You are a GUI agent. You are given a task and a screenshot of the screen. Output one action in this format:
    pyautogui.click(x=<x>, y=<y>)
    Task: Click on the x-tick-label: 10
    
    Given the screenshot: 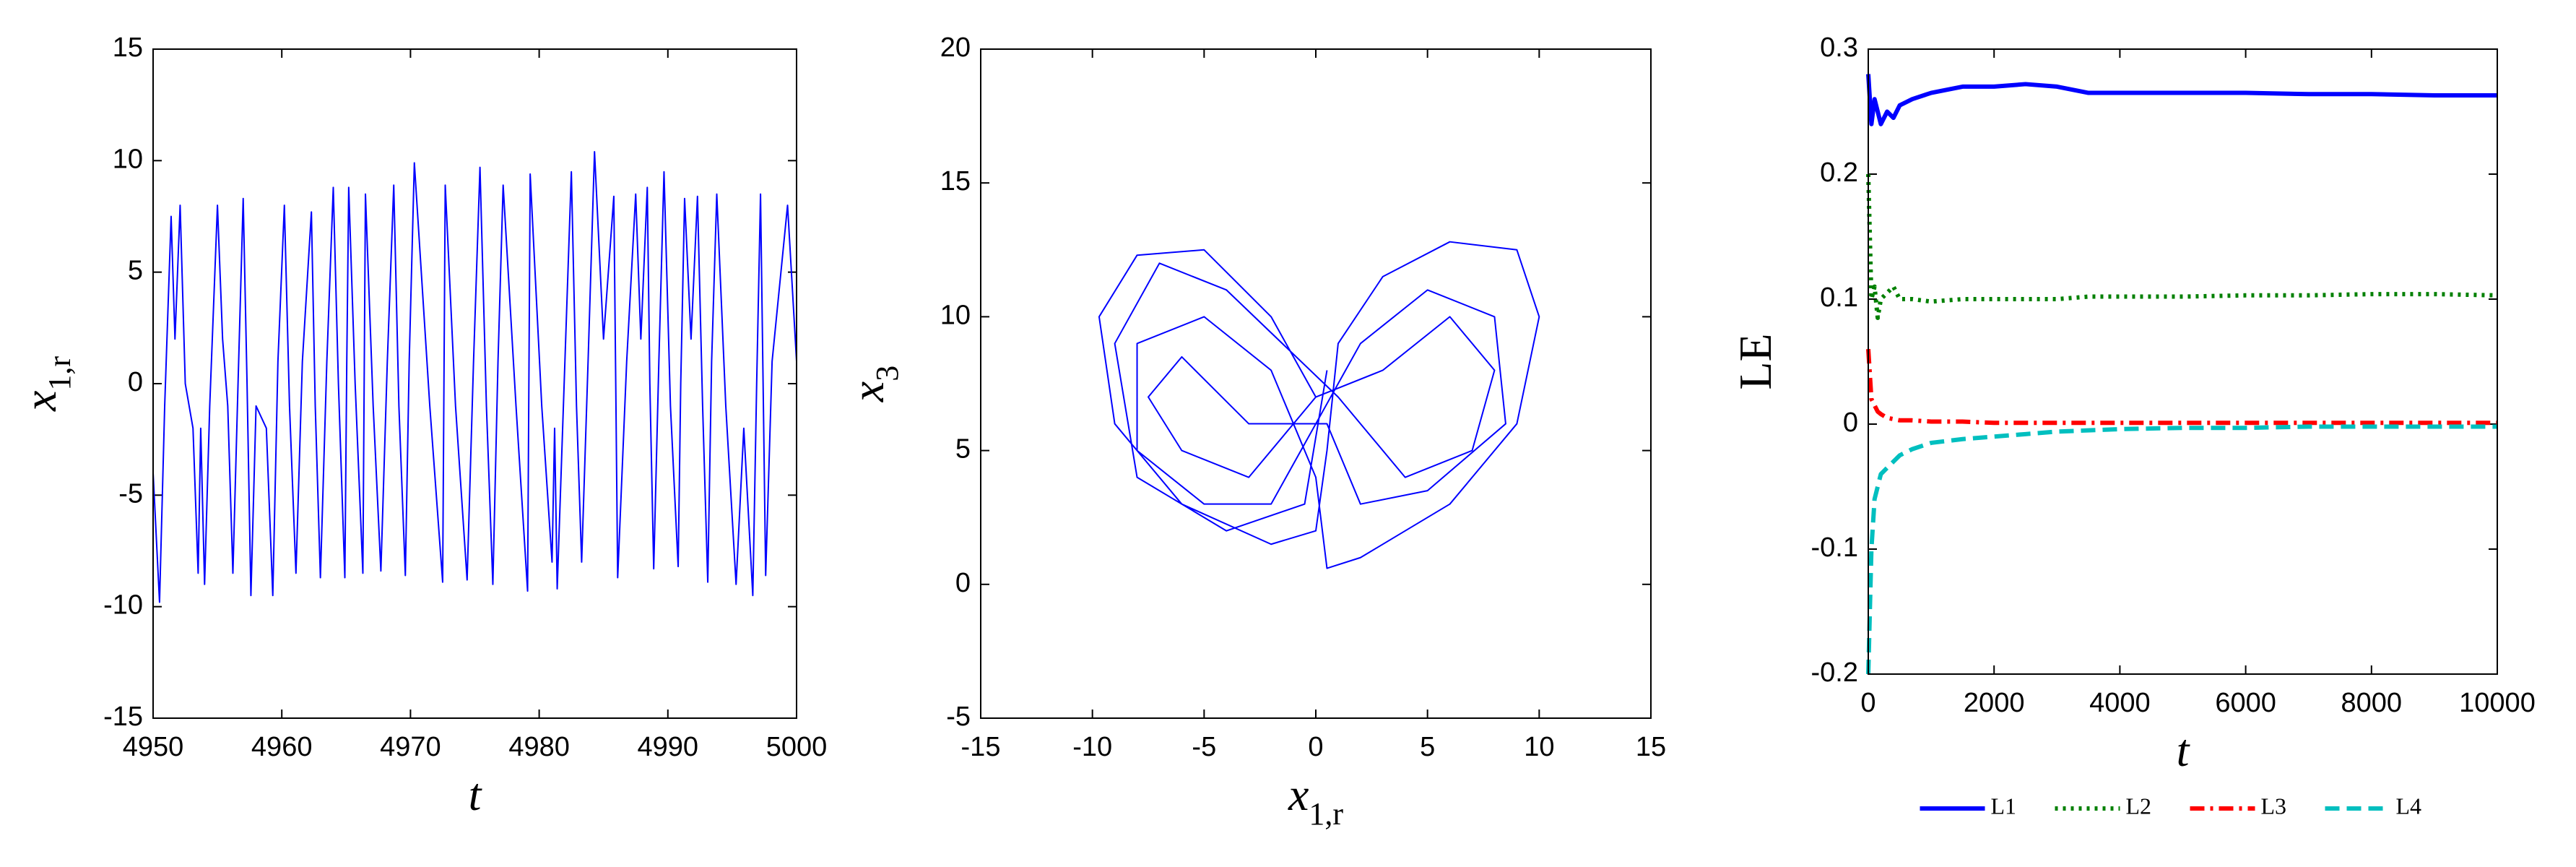 What is the action you would take?
    pyautogui.click(x=1539, y=747)
    